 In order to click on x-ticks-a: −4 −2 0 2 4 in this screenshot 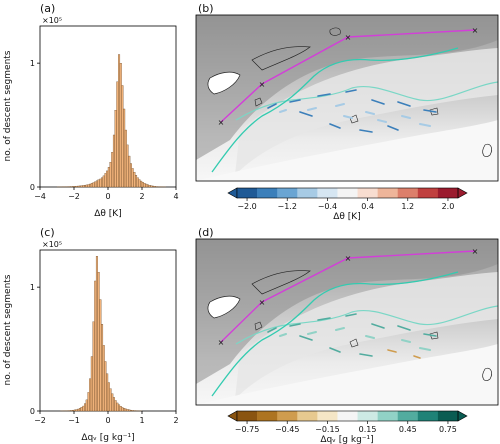, I will do `click(106, 194)`.